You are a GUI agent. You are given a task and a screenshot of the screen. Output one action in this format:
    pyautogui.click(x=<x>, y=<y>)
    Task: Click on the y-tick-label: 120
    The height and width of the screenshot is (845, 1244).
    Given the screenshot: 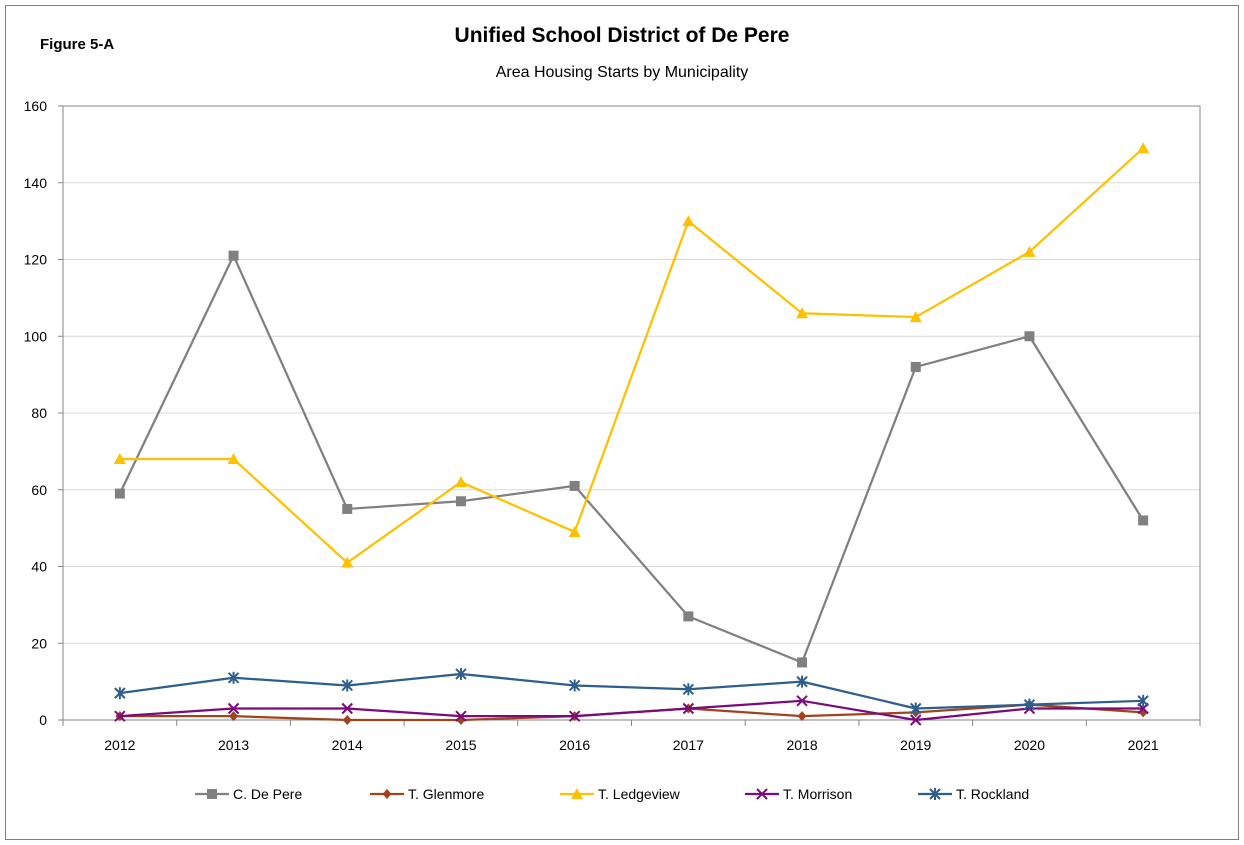 What is the action you would take?
    pyautogui.click(x=36, y=260)
    